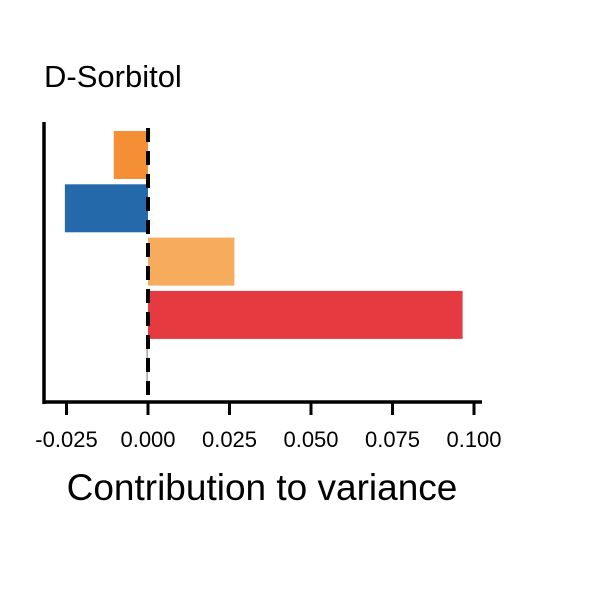 The width and height of the screenshot is (600, 600). What do you see at coordinates (473, 439) in the screenshot?
I see `x-tick-label: 0.100` at bounding box center [473, 439].